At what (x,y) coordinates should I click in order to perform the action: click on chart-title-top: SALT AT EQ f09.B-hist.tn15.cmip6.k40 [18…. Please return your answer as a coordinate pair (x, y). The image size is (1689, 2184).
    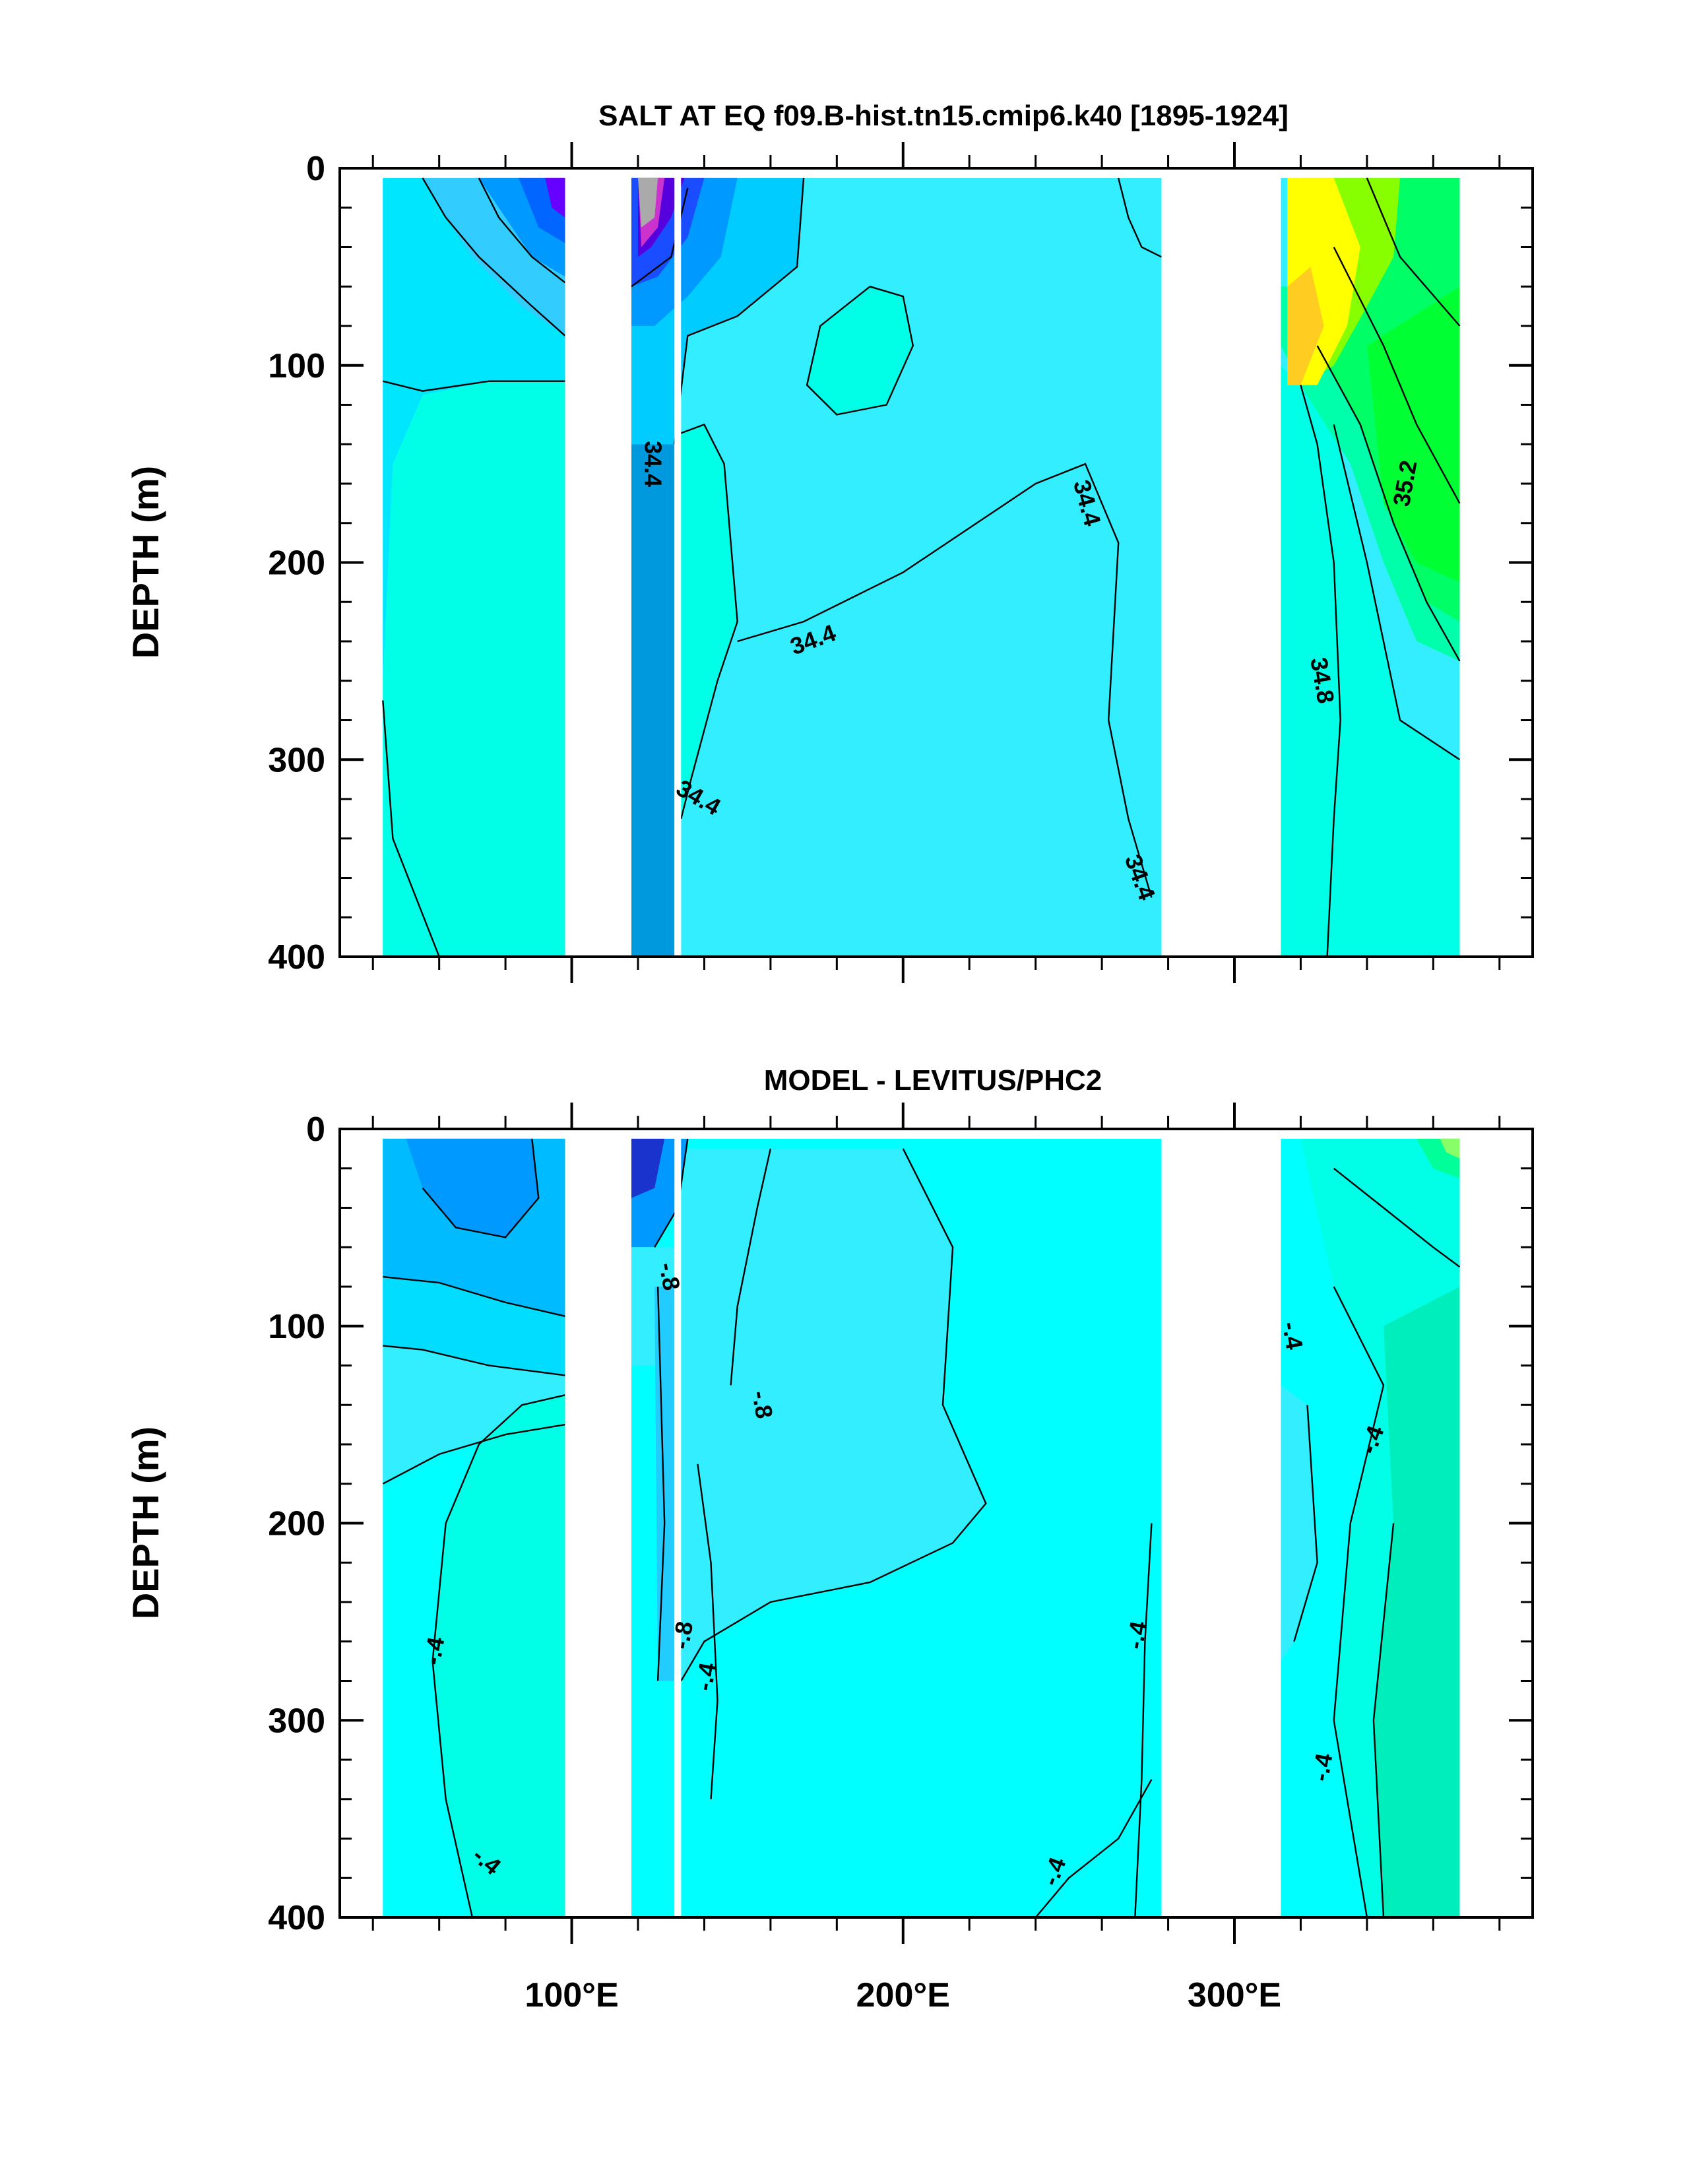
    Looking at the image, I should click on (943, 116).